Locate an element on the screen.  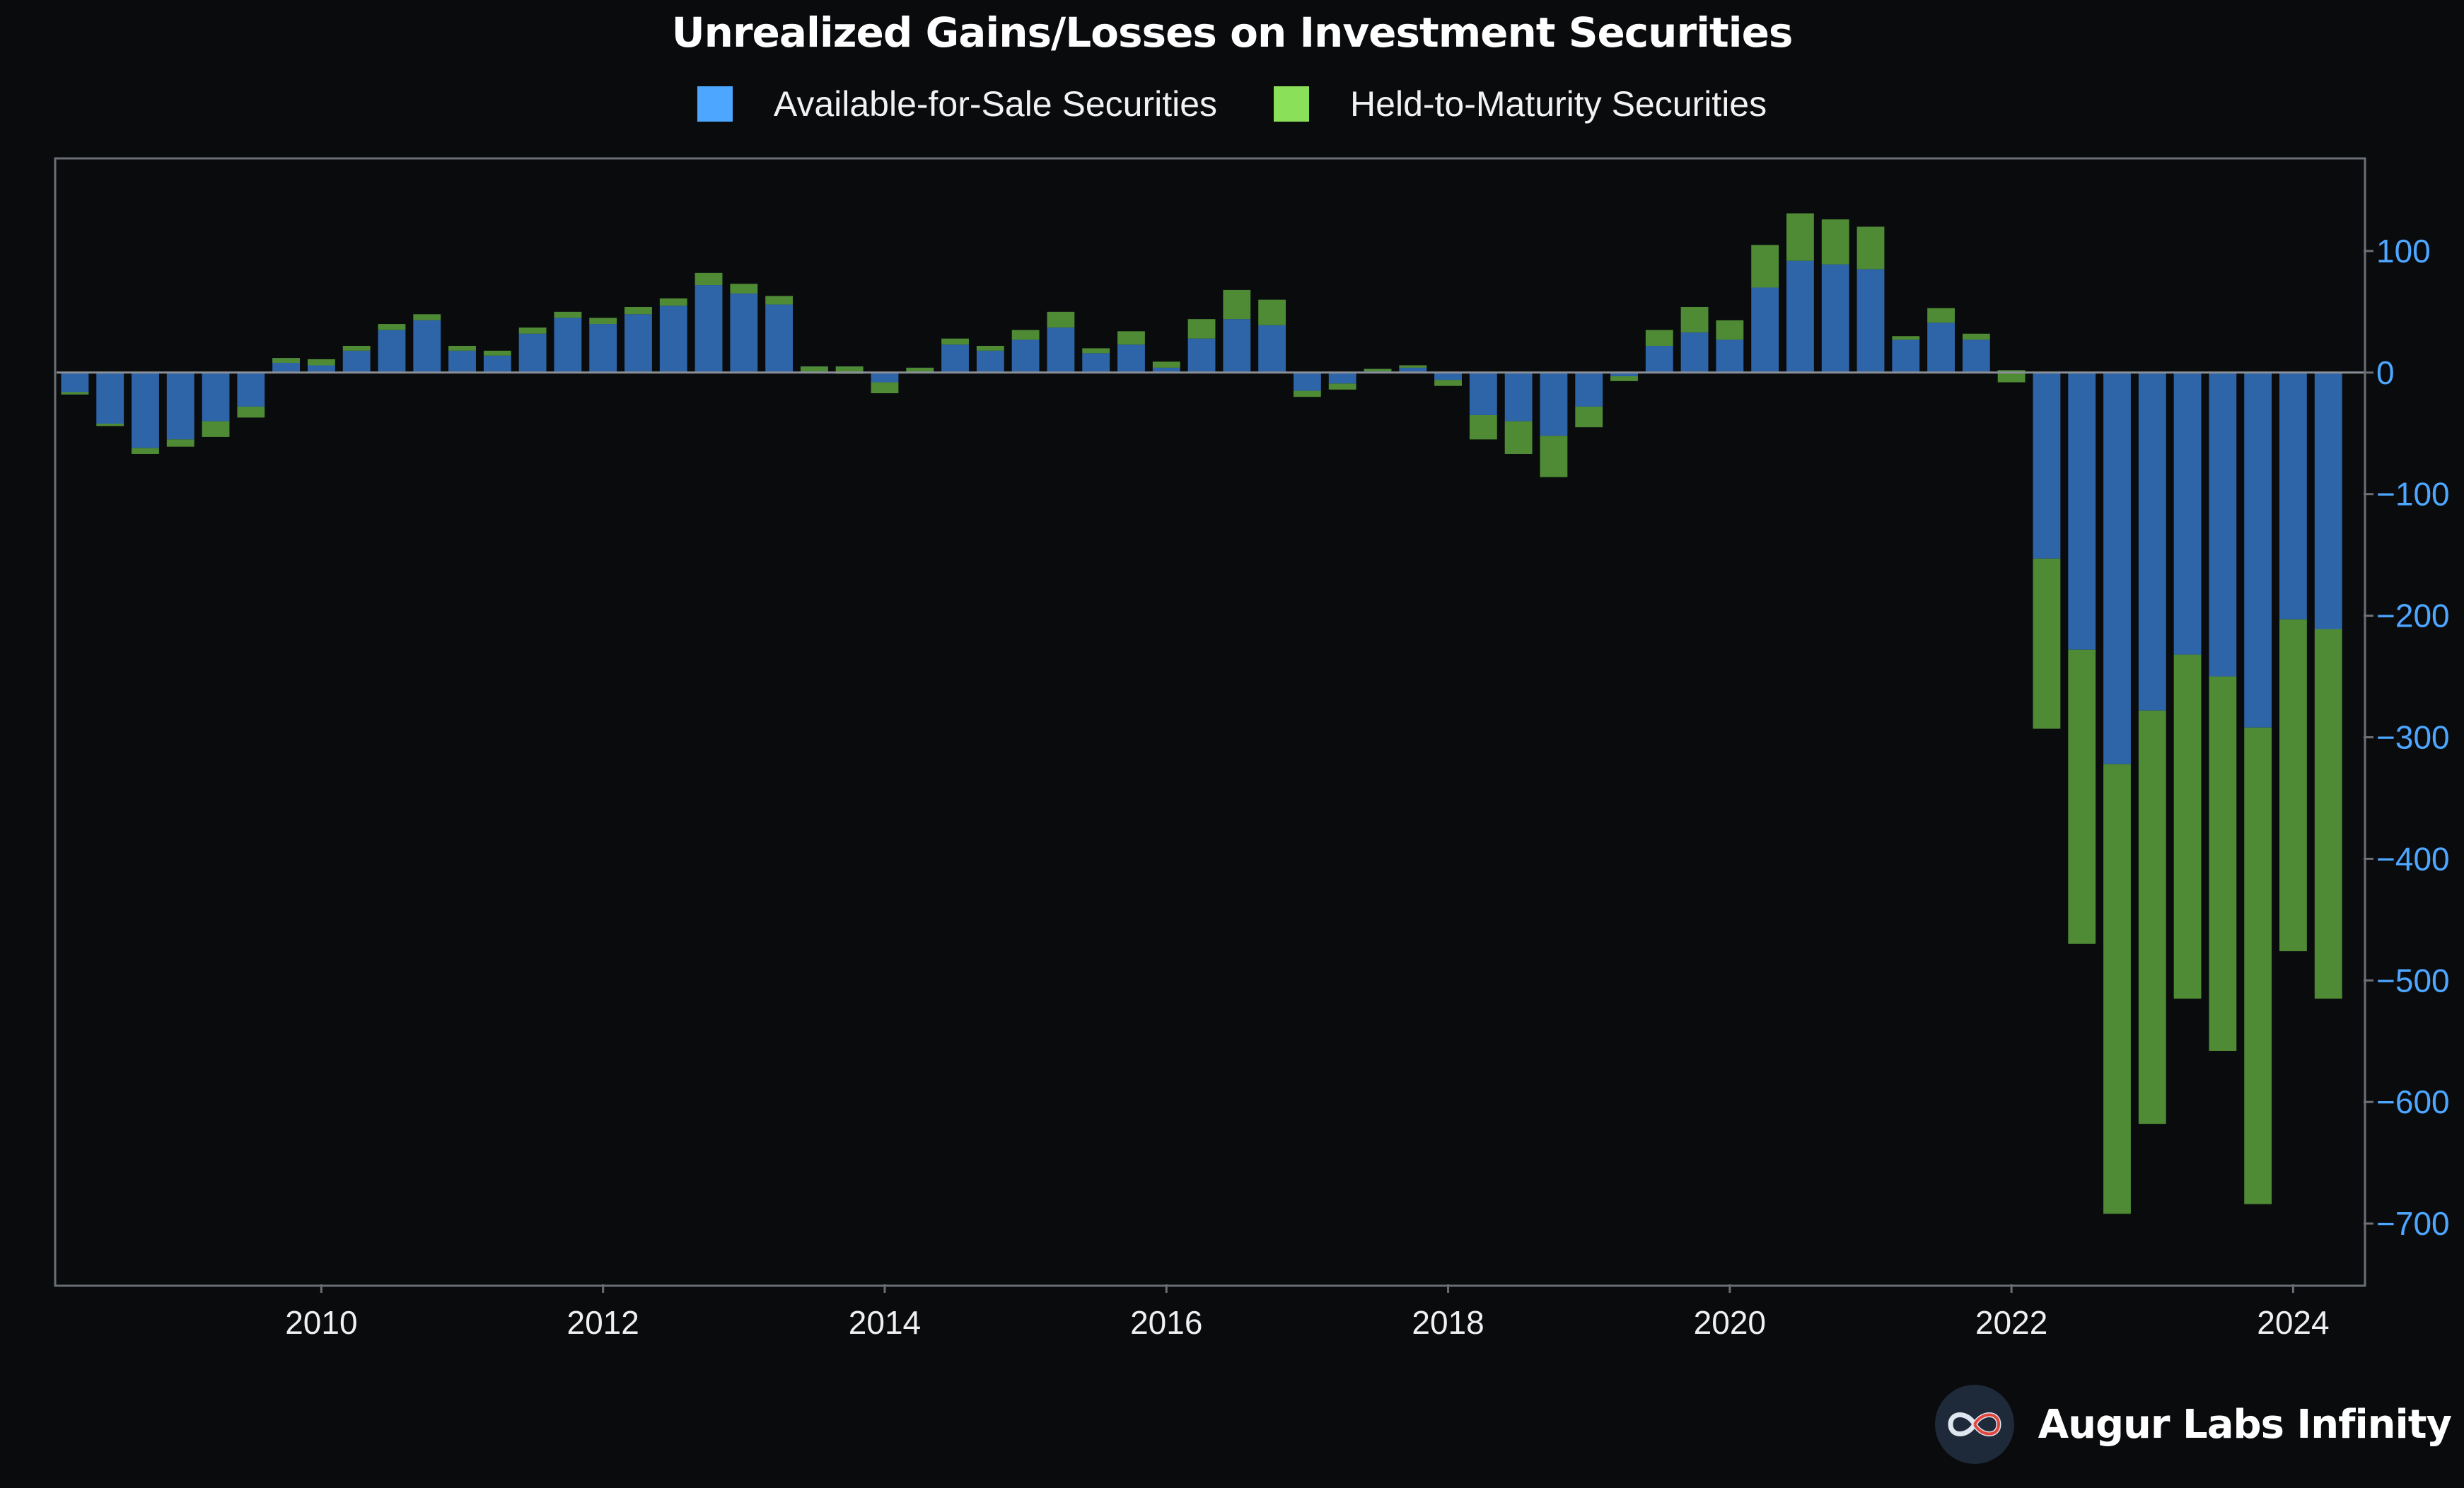
y-tick-label: −100 is located at coordinates (2413, 495).